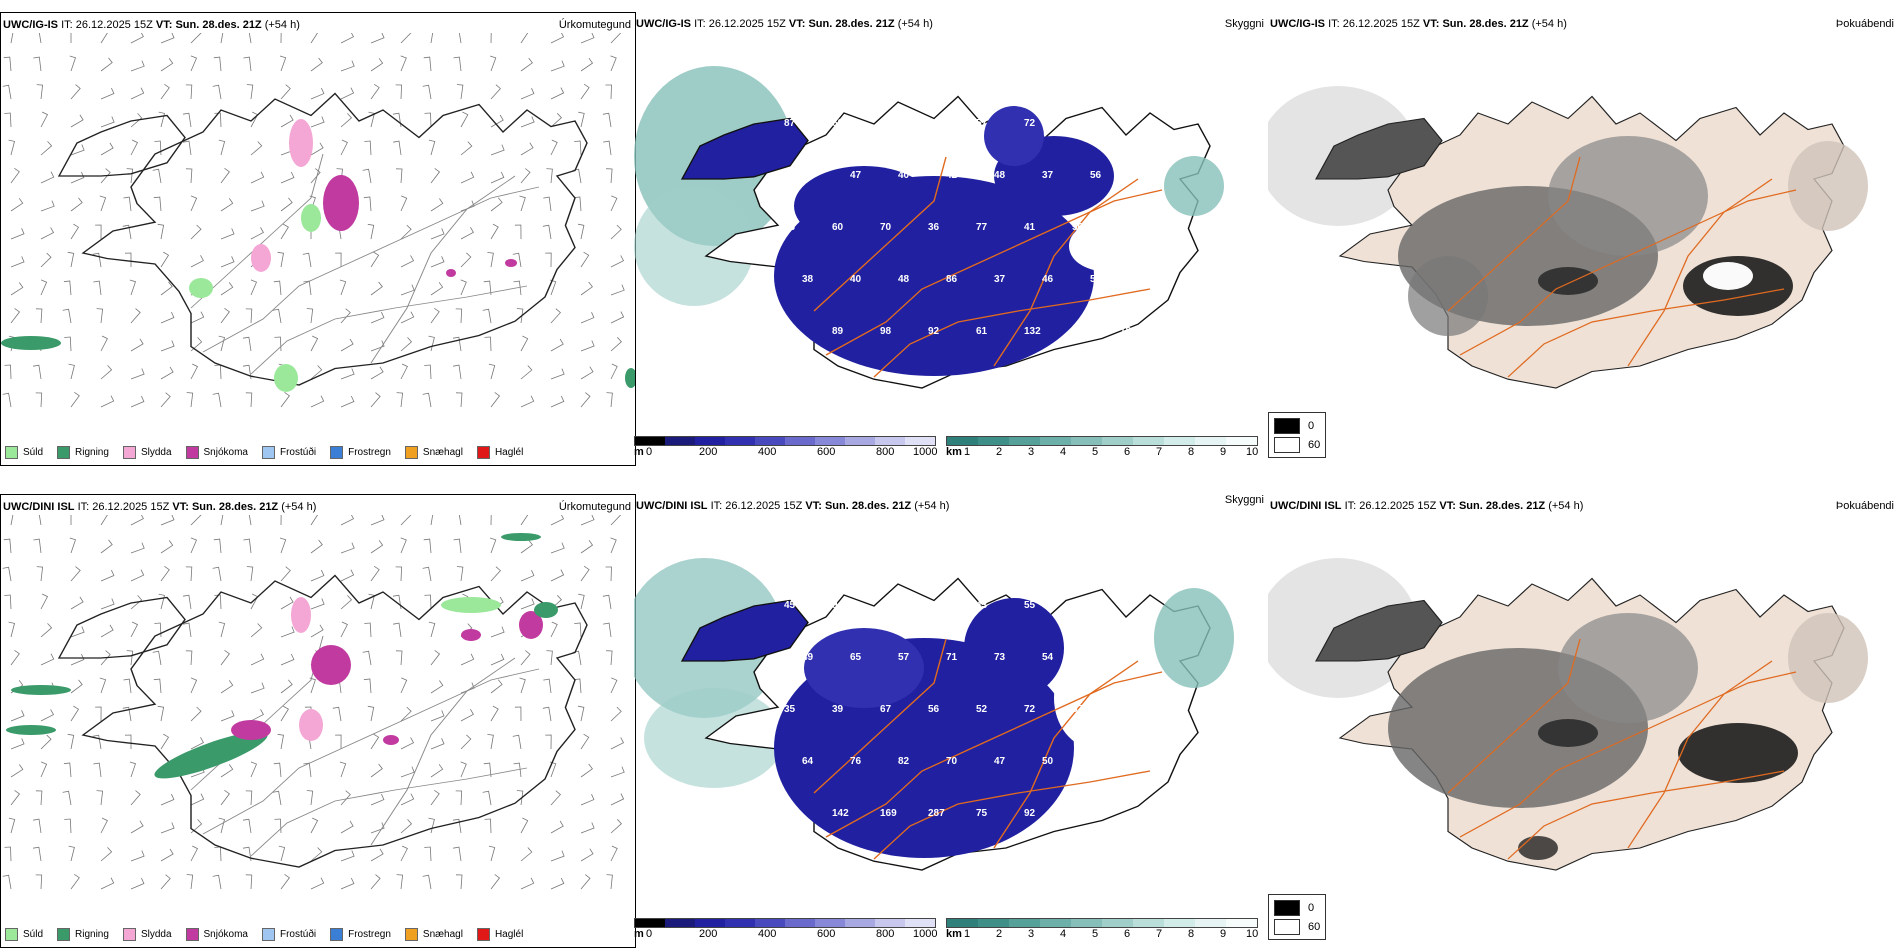 Image resolution: width=1900 pixels, height=950 pixels. Describe the element at coordinates (499, 934) in the screenshot. I see `legend-item: Haglél` at that location.